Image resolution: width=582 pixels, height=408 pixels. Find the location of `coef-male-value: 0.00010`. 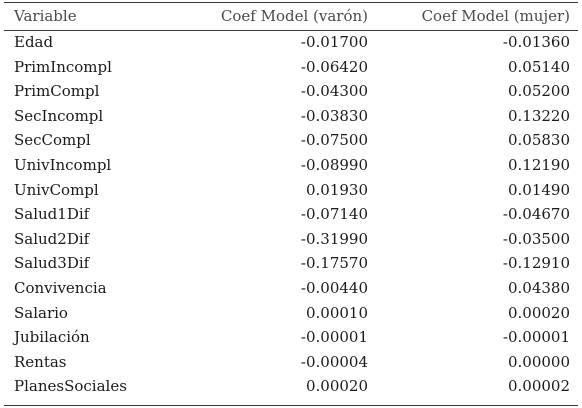

coef-male-value: 0.00010 is located at coordinates (336, 312).